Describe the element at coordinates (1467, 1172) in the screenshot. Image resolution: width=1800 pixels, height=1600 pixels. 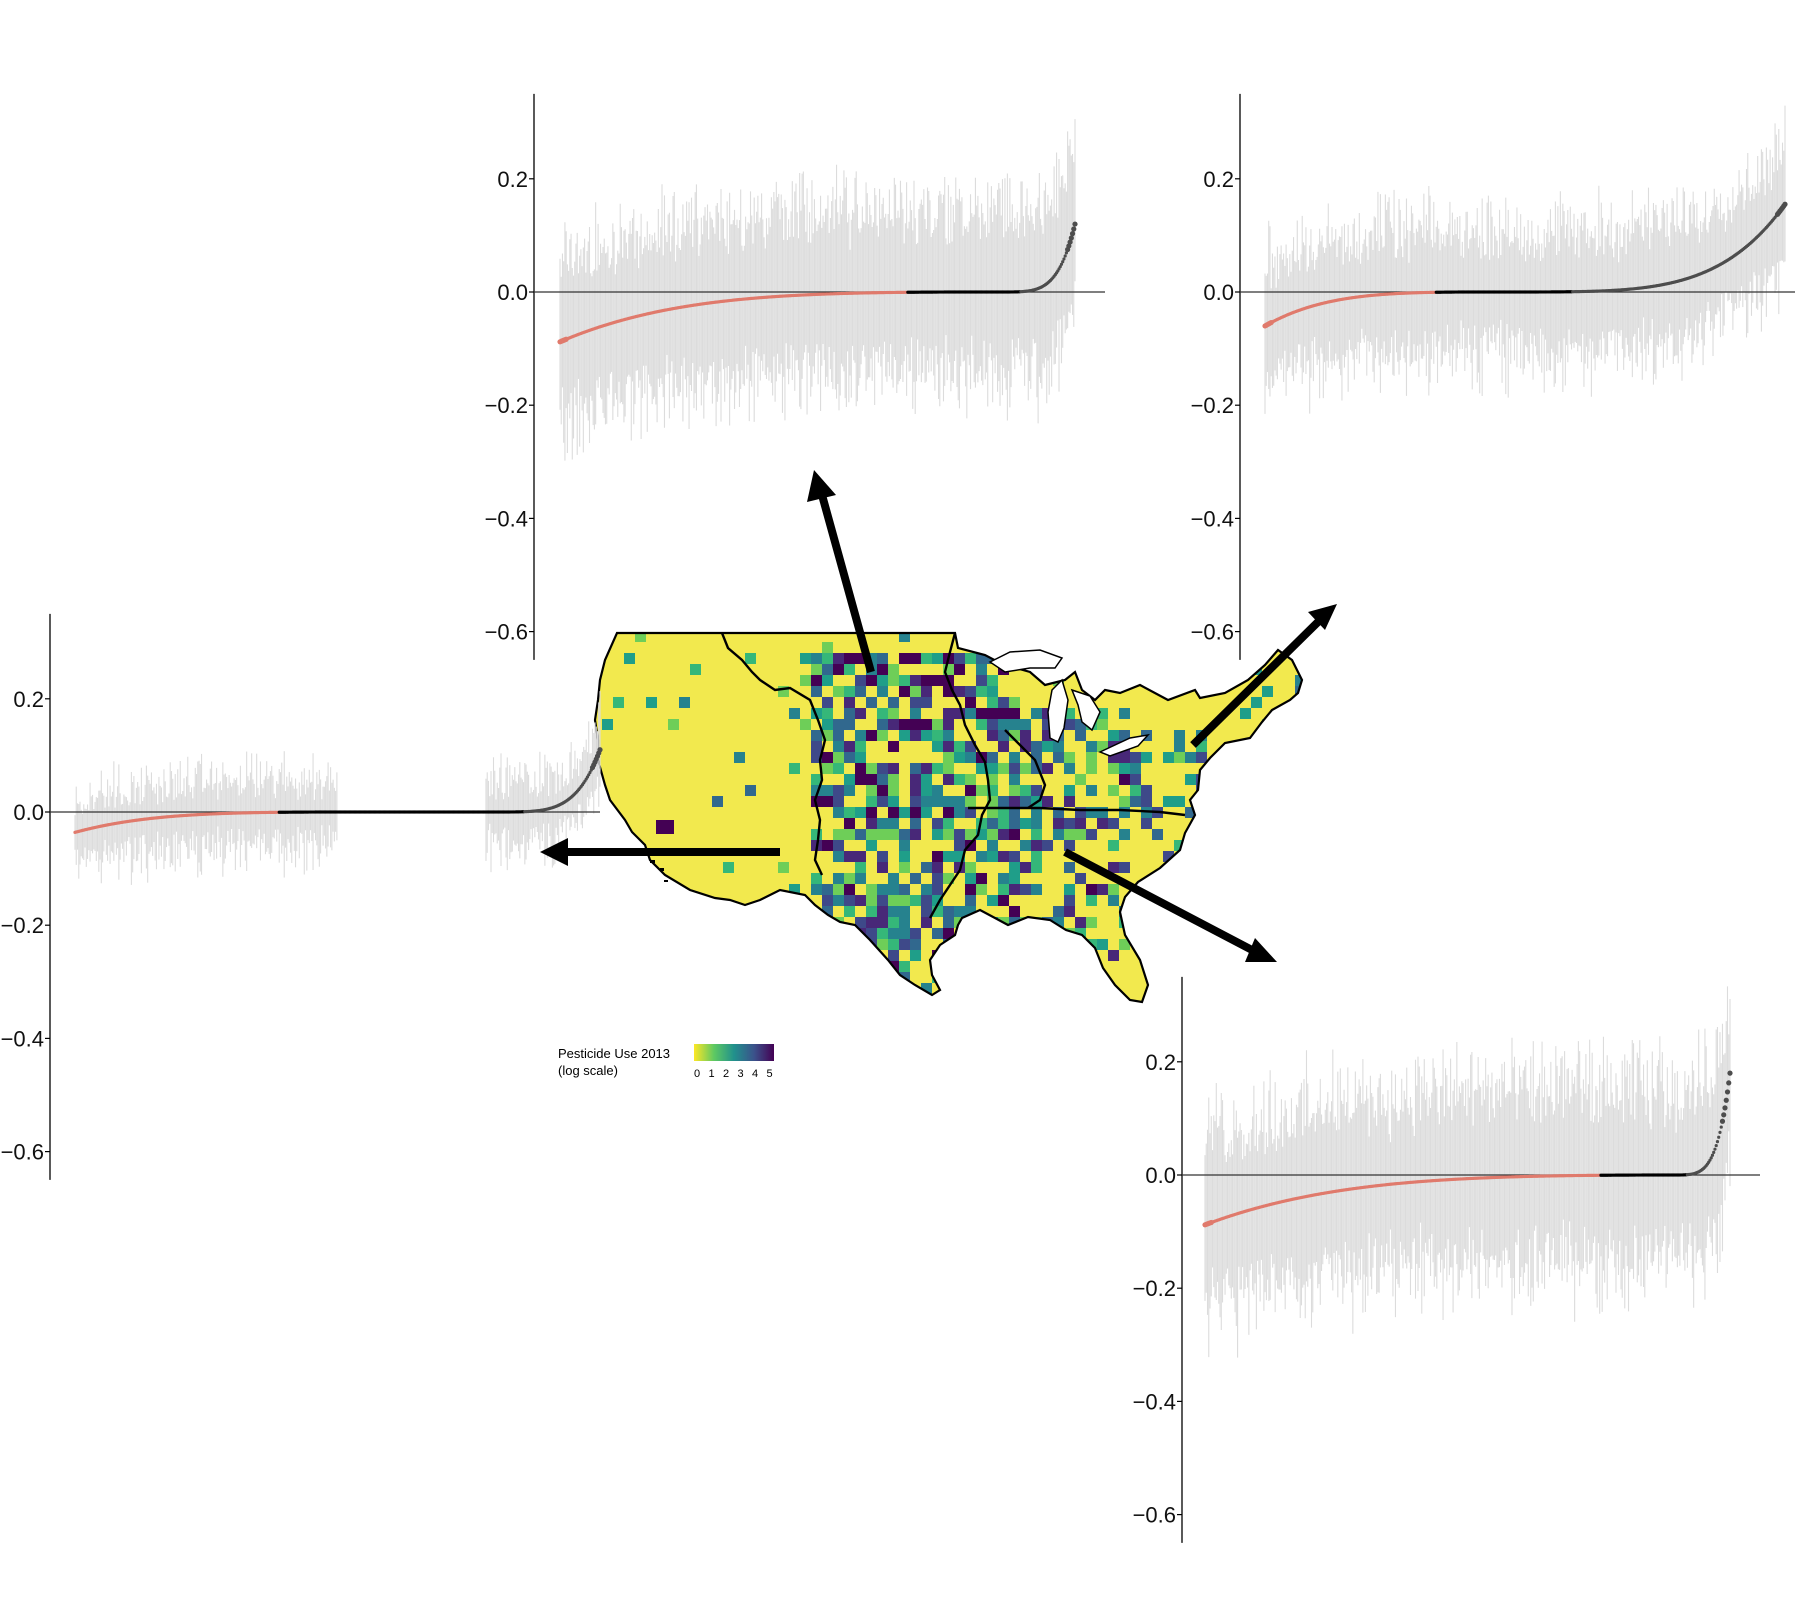
I see `interval-bars` at that location.